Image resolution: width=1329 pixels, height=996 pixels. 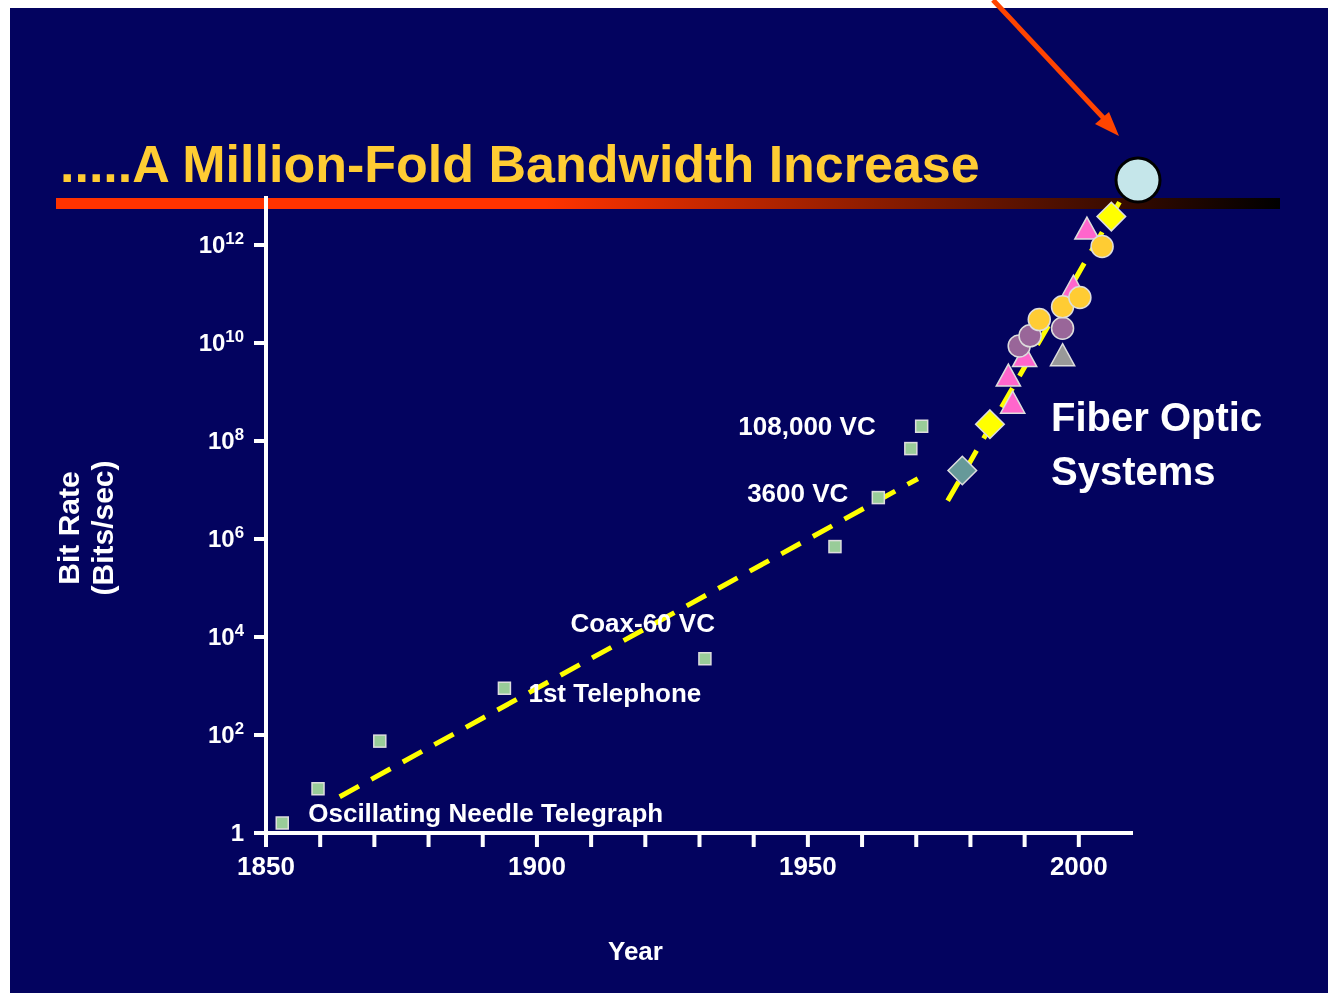 What do you see at coordinates (237, 832) in the screenshot?
I see `y-tick-label: 1` at bounding box center [237, 832].